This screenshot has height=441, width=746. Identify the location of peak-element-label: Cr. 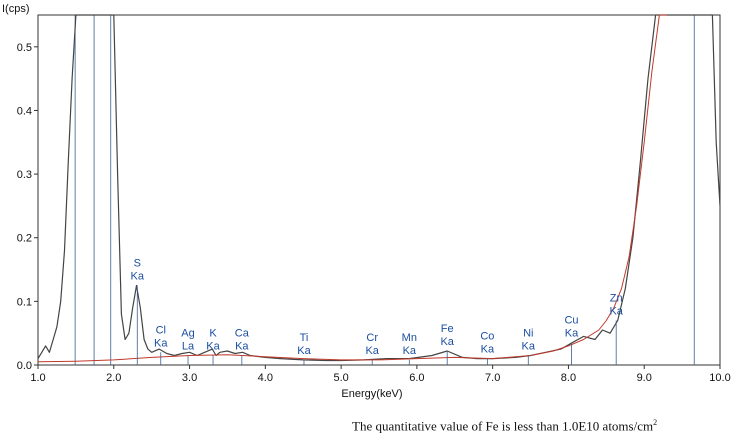
(372, 338).